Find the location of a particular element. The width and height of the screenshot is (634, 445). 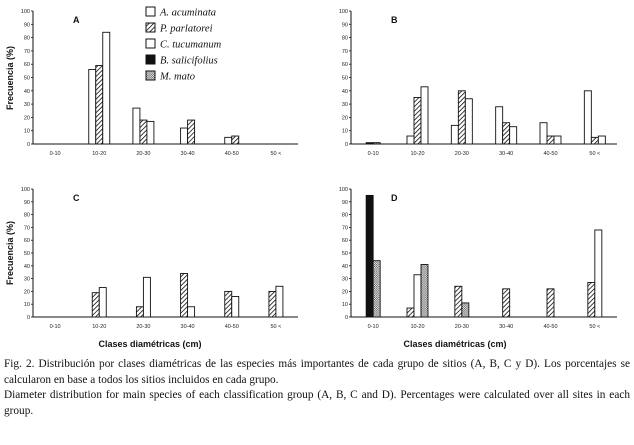

legend-item-m-mato: M. mato is located at coordinates (170, 76).